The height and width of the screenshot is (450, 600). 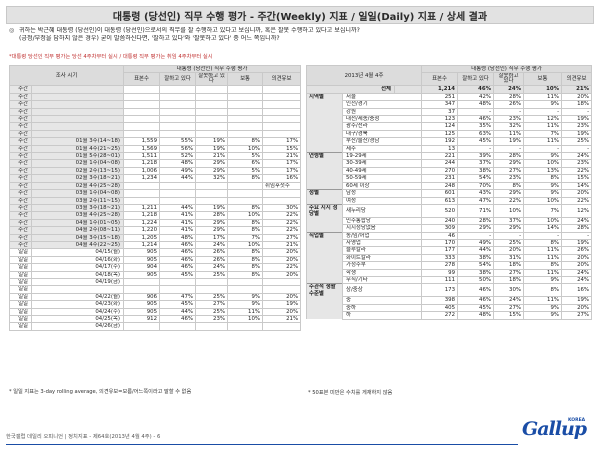 What do you see at coordinates (212, 282) in the screenshot?
I see `bad-cell` at bounding box center [212, 282].